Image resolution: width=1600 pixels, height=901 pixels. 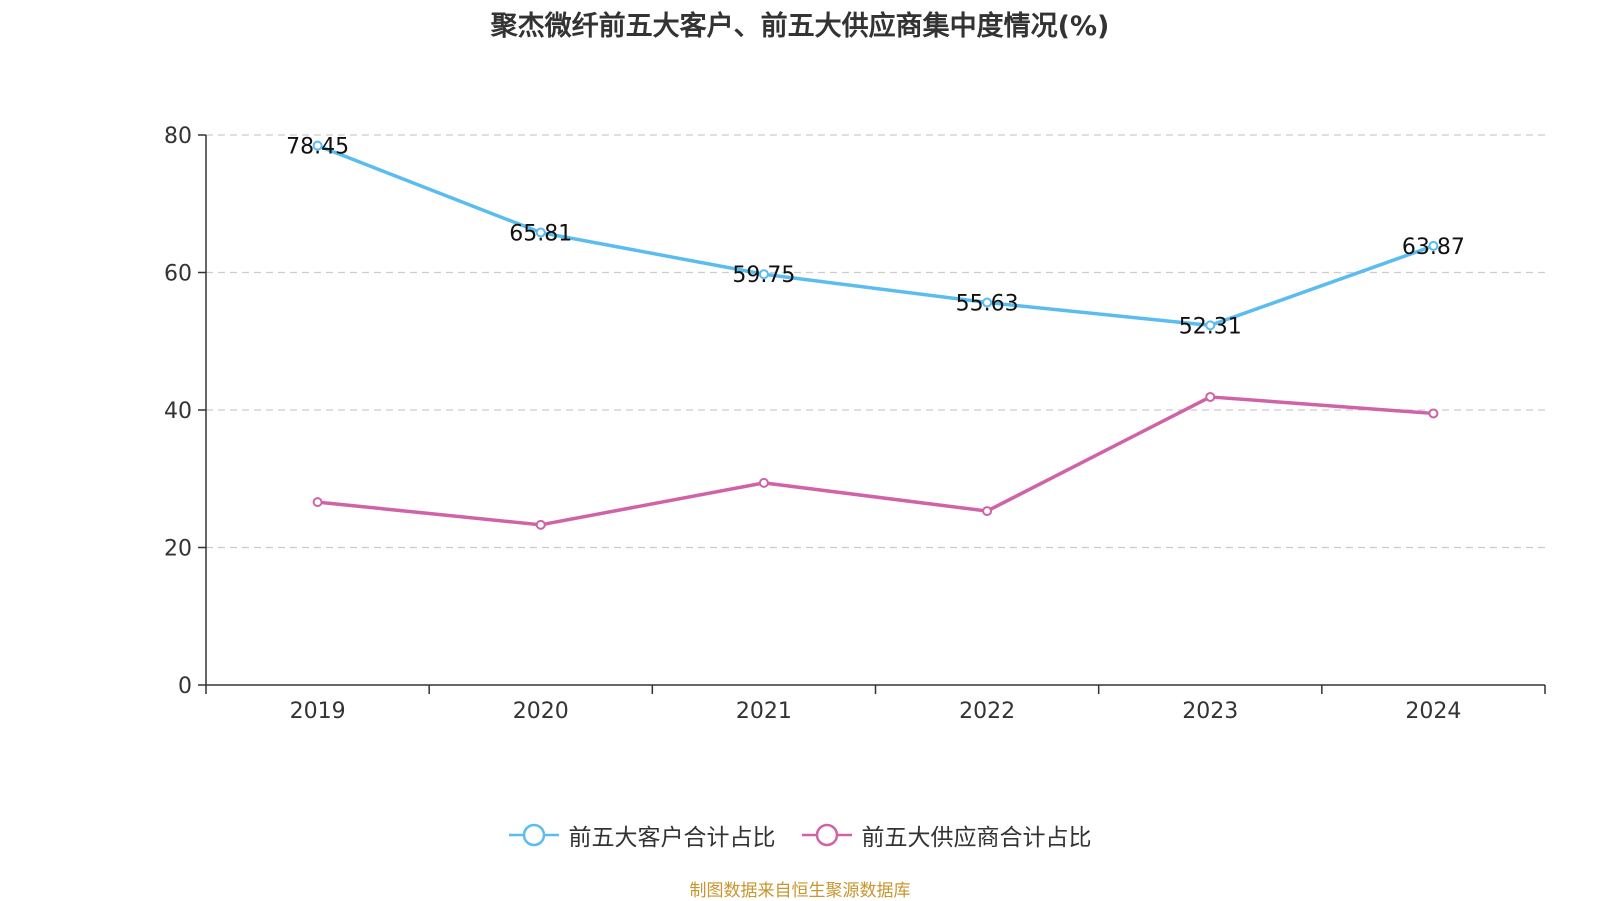 I want to click on x-tick-label-2021: 2021, so click(x=764, y=711).